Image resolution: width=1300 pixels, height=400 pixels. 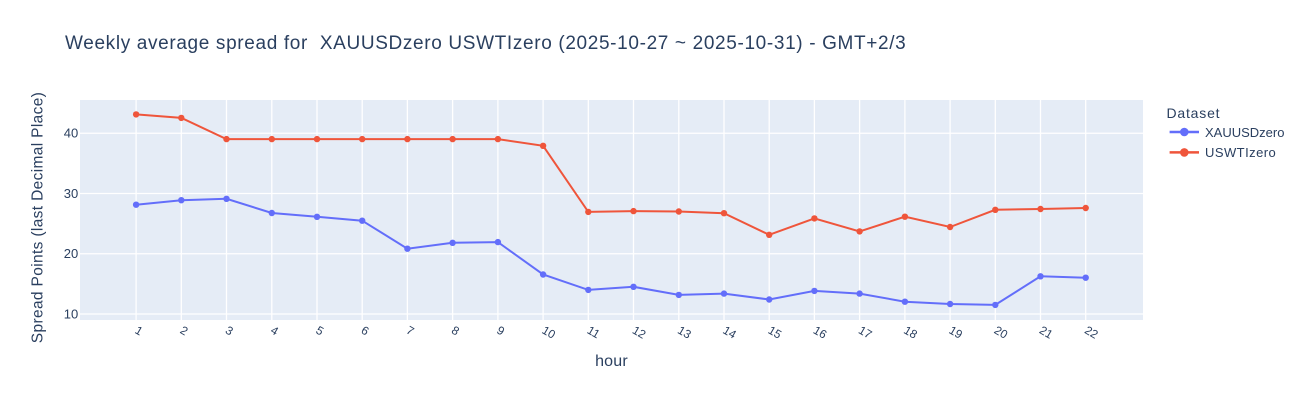 I want to click on svg-text: Dataset, so click(x=1194, y=113).